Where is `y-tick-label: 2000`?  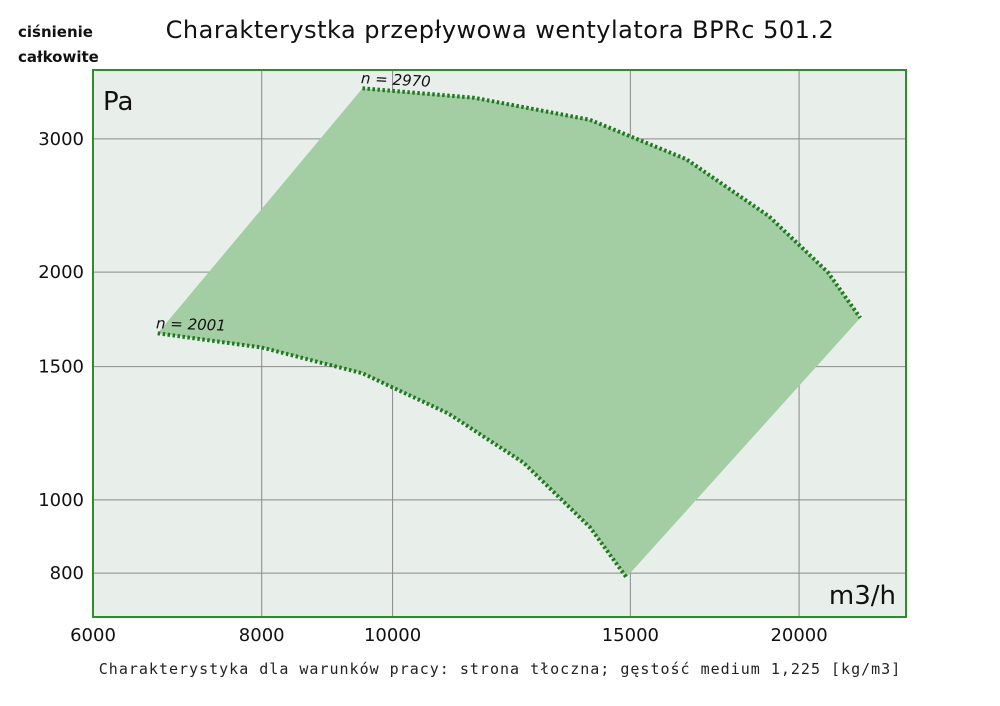
y-tick-label: 2000 is located at coordinates (61, 272).